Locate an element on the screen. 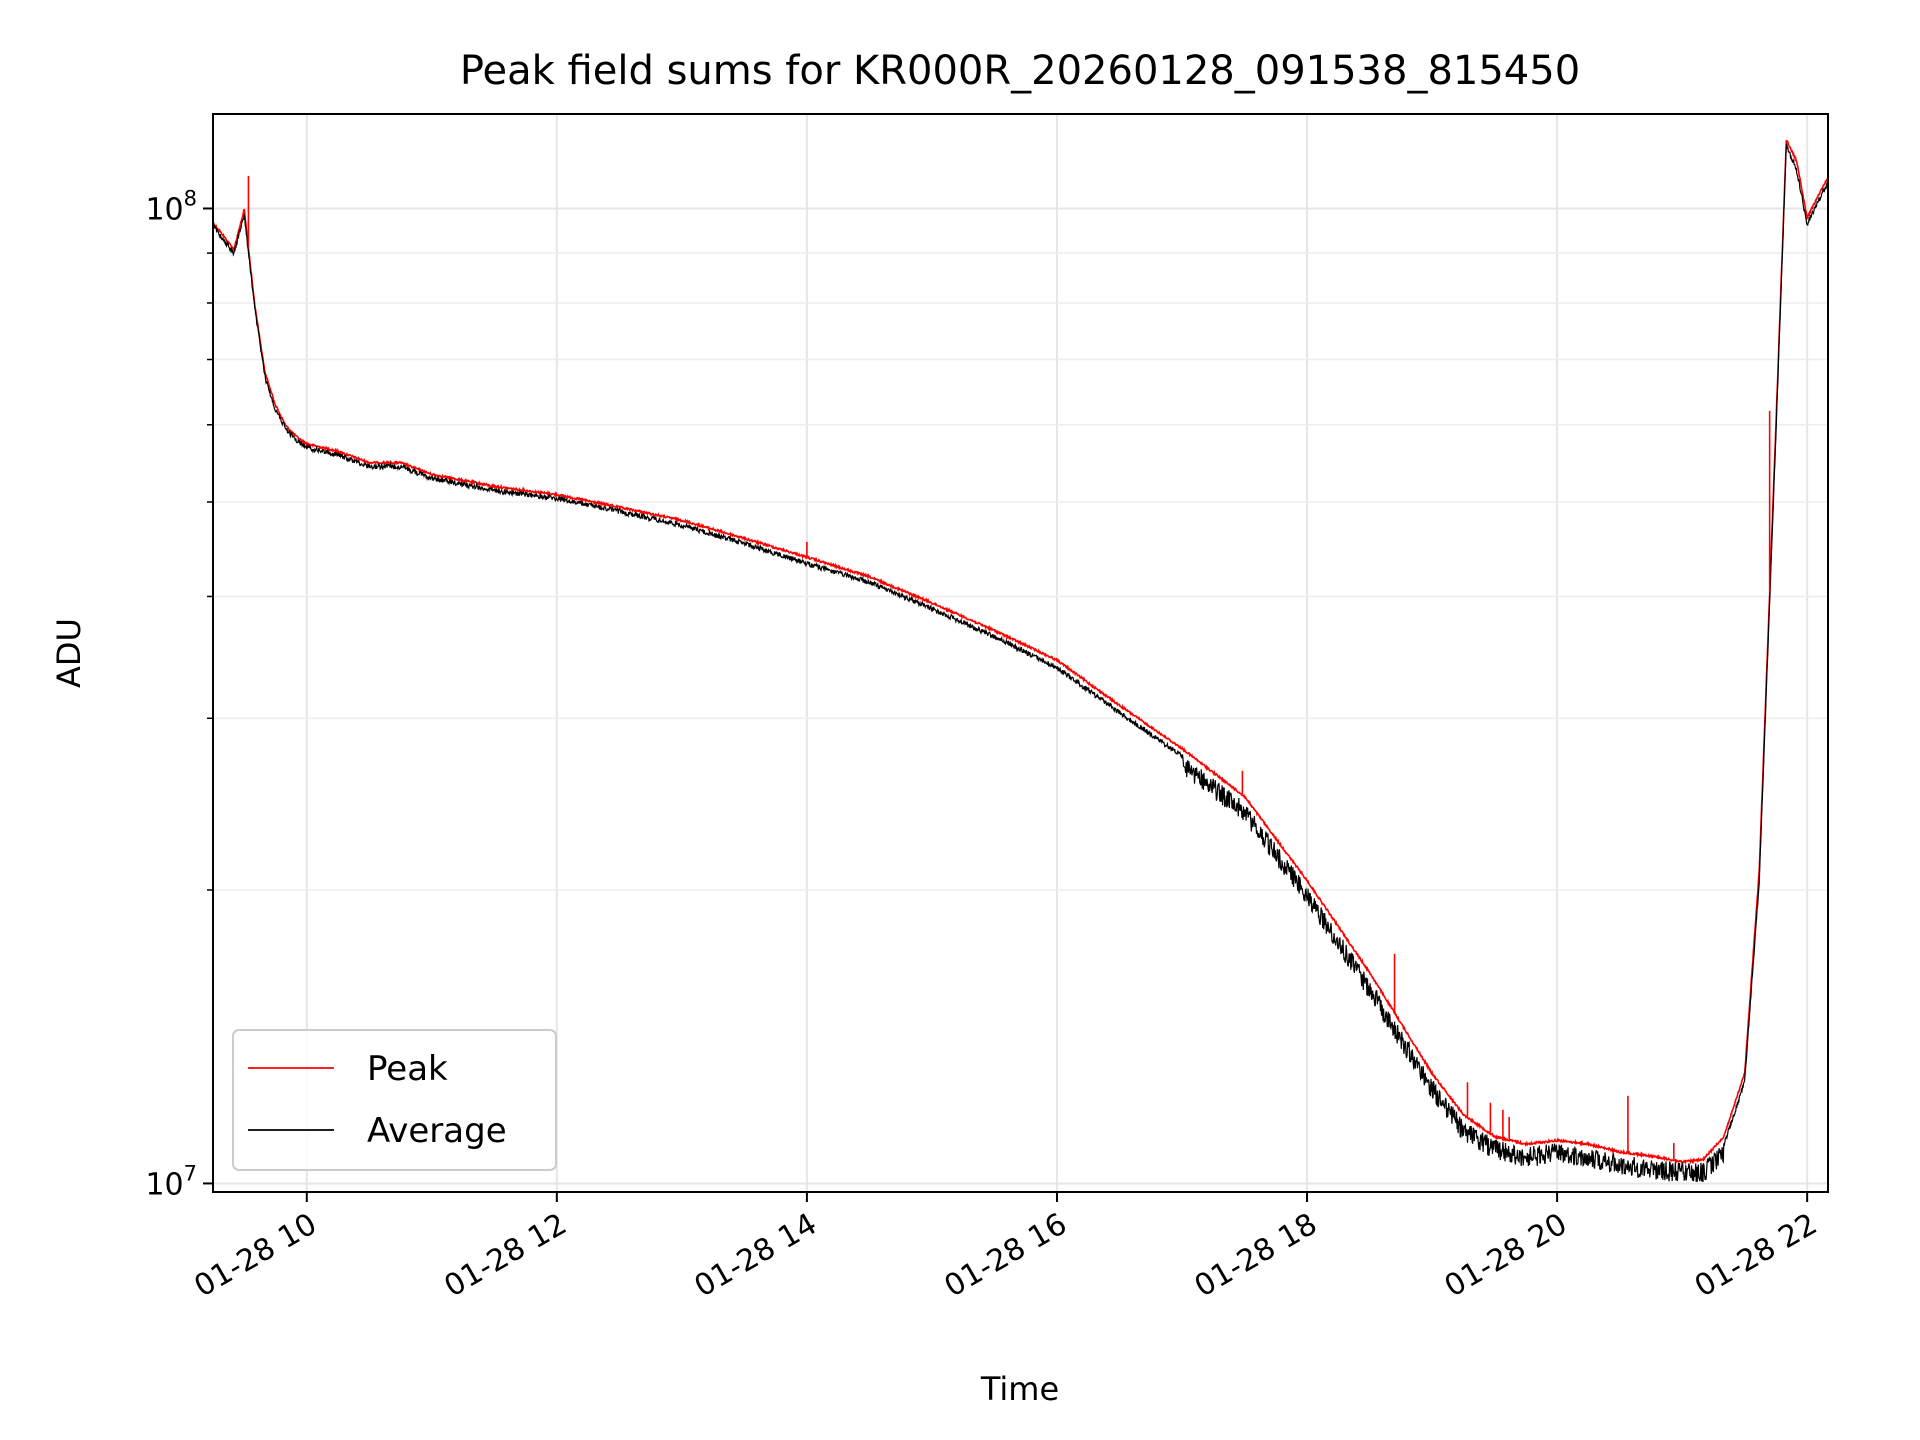 Image resolution: width=1920 pixels, height=1440 pixels. y-tick-label: 10⁷ is located at coordinates (171, 1181).